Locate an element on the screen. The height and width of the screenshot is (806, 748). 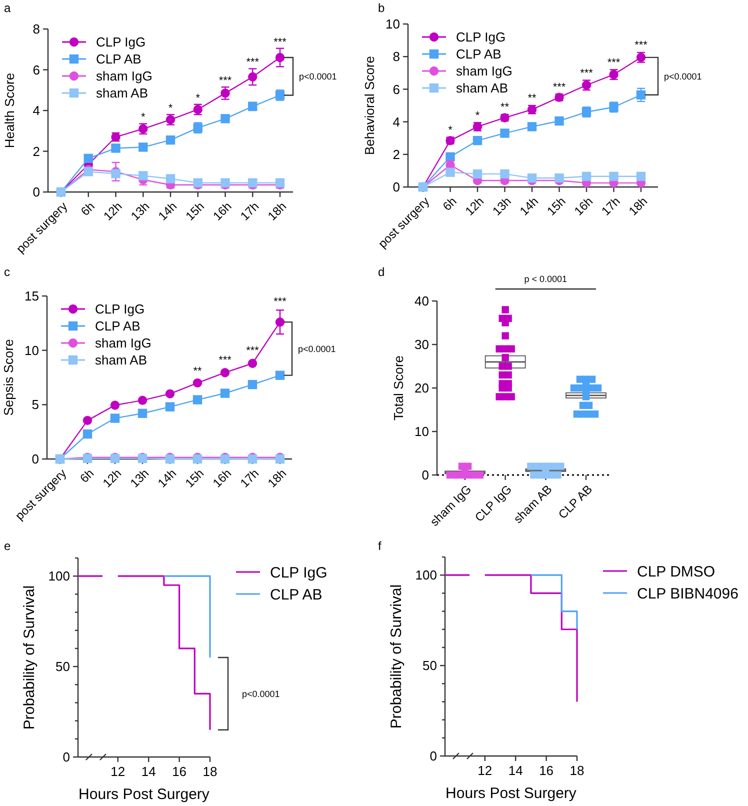
y-axis-title: Probability of Survival is located at coordinates (396, 656).